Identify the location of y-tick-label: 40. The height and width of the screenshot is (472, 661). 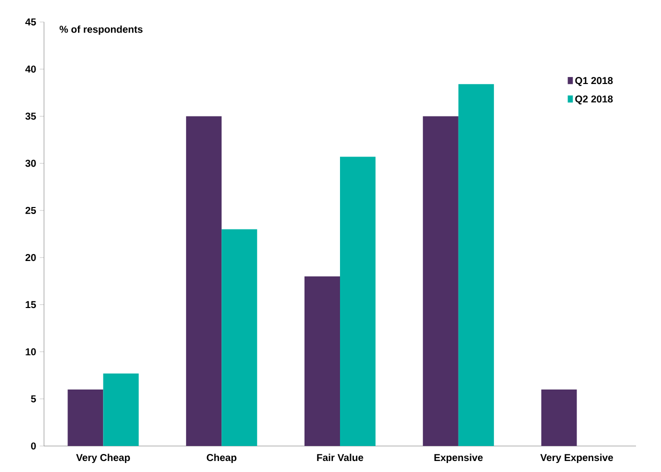
(30, 69).